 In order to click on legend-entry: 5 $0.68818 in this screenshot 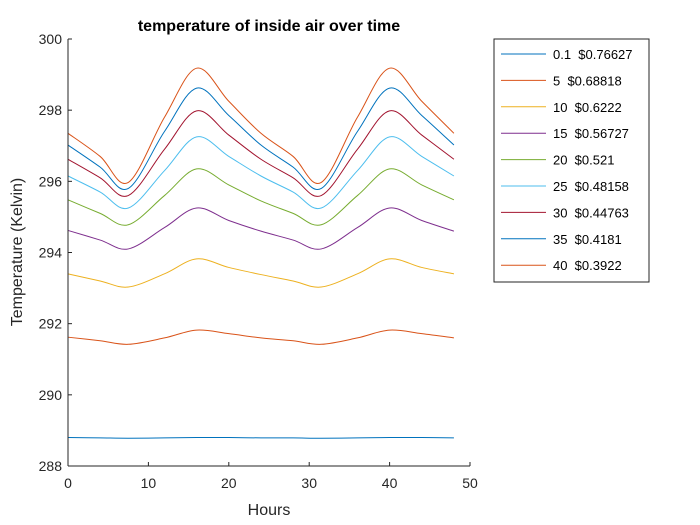, I will do `click(561, 80)`.